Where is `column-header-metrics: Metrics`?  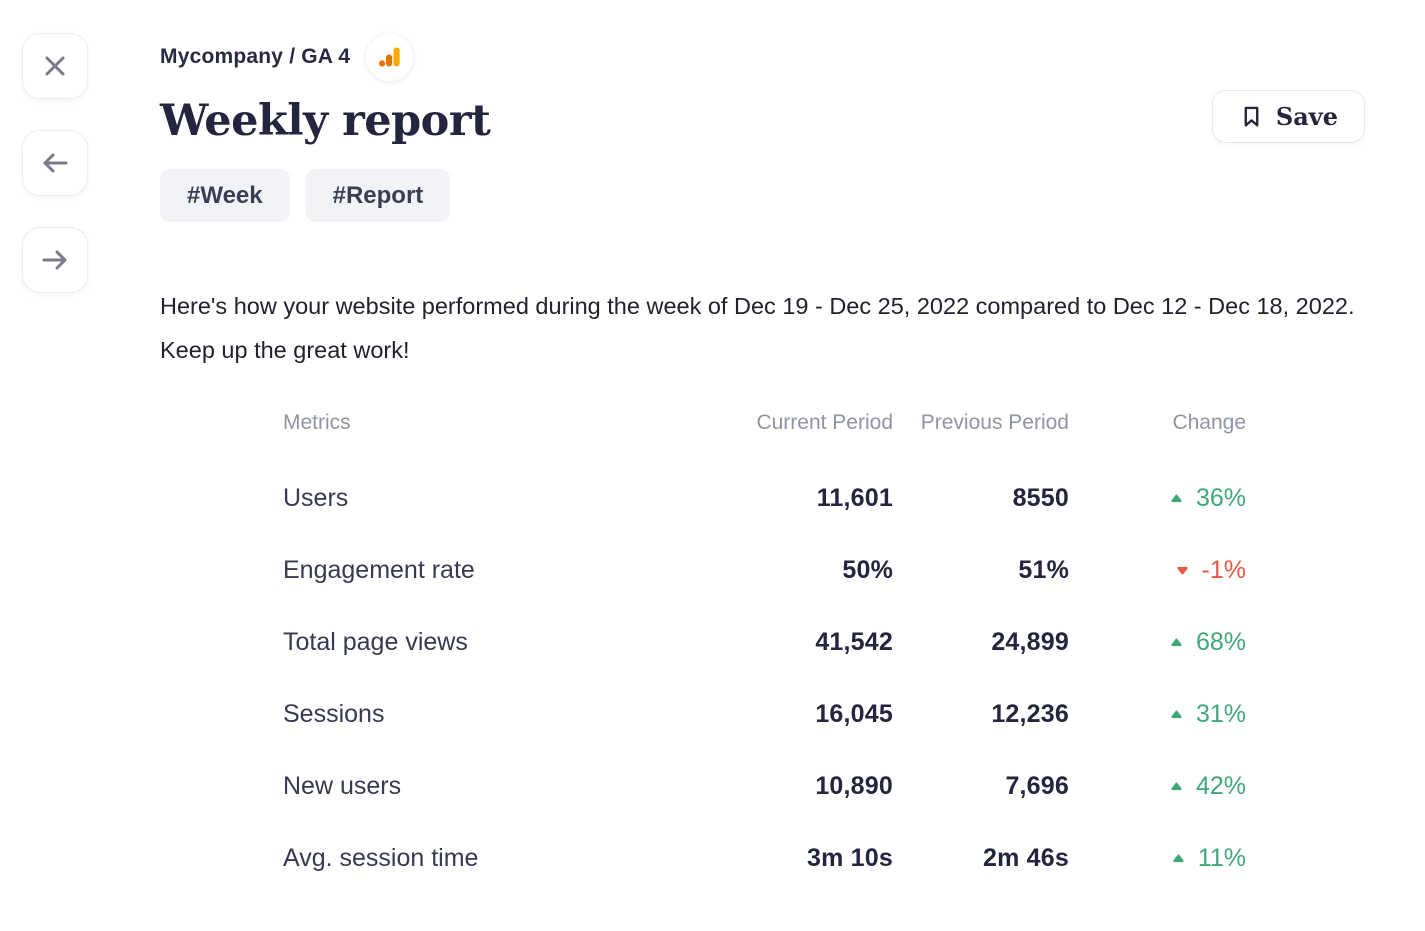
column-header-metrics: Metrics is located at coordinates (317, 422).